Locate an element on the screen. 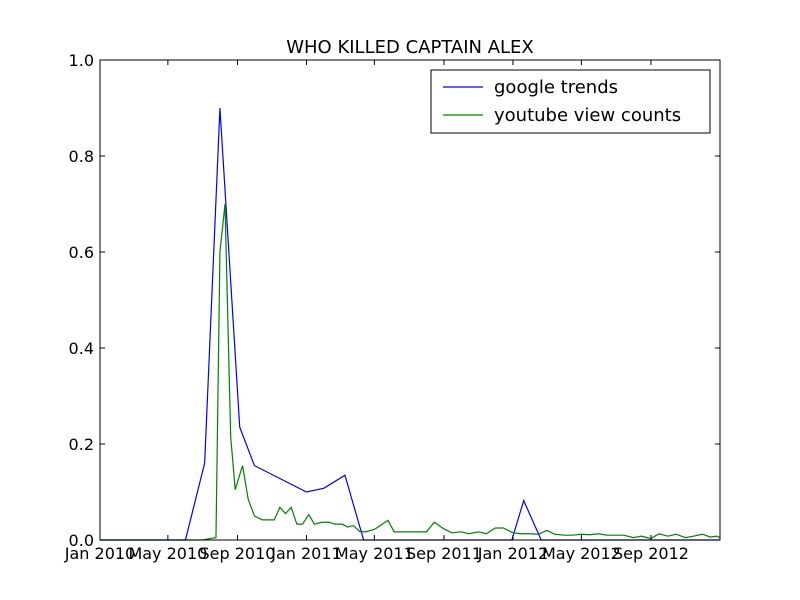 This screenshot has height=600, width=800. y-tick-label: 0.2 is located at coordinates (81, 444).